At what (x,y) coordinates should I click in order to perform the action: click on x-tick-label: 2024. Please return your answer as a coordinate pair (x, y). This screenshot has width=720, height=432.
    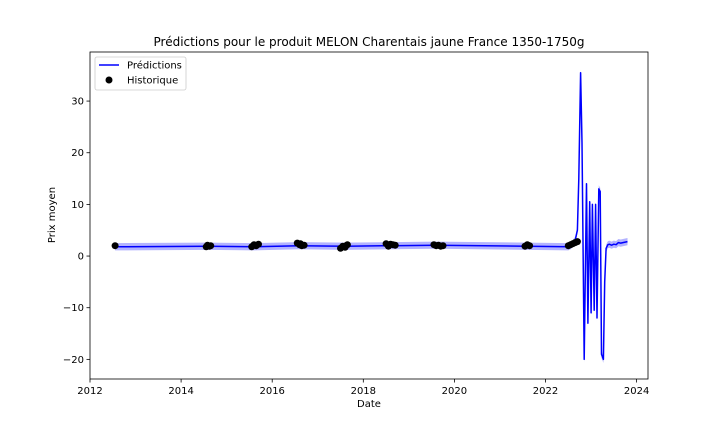
    Looking at the image, I should click on (636, 391).